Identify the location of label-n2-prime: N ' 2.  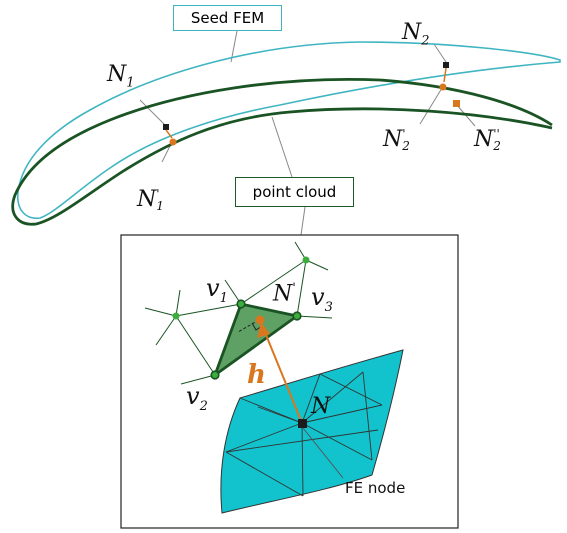
(396, 140).